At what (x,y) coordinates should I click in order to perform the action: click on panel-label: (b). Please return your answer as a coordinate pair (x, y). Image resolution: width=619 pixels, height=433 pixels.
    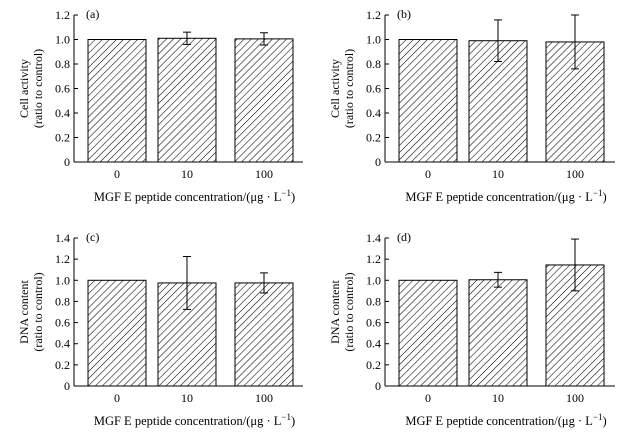
    Looking at the image, I should click on (404, 14).